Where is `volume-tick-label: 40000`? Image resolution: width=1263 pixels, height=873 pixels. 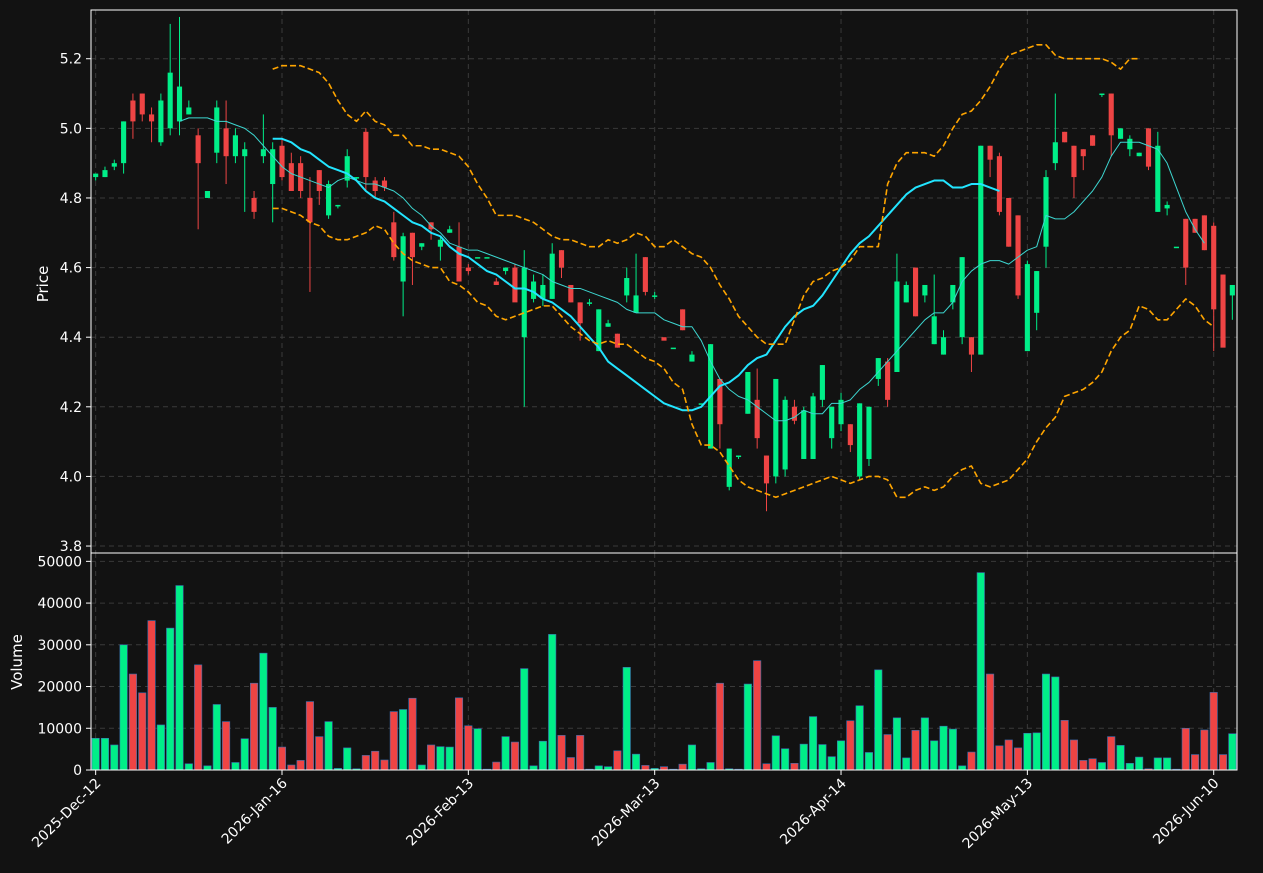
volume-tick-label: 40000 is located at coordinates (59, 604).